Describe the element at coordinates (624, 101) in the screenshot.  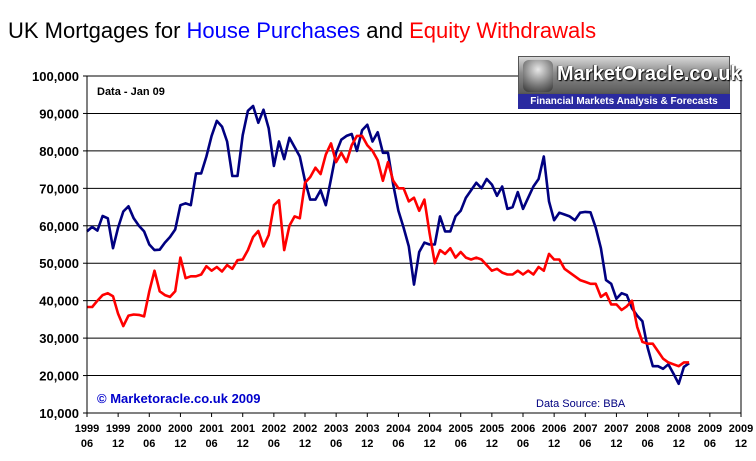
I see `logo-tagline: Financial Markets Analysis & Forecasts` at that location.